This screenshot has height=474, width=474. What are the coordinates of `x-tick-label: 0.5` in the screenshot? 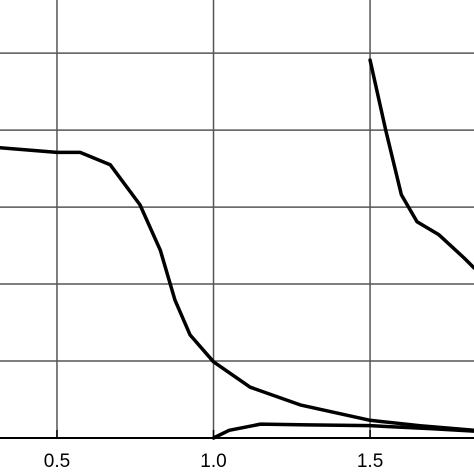 It's located at (57, 461).